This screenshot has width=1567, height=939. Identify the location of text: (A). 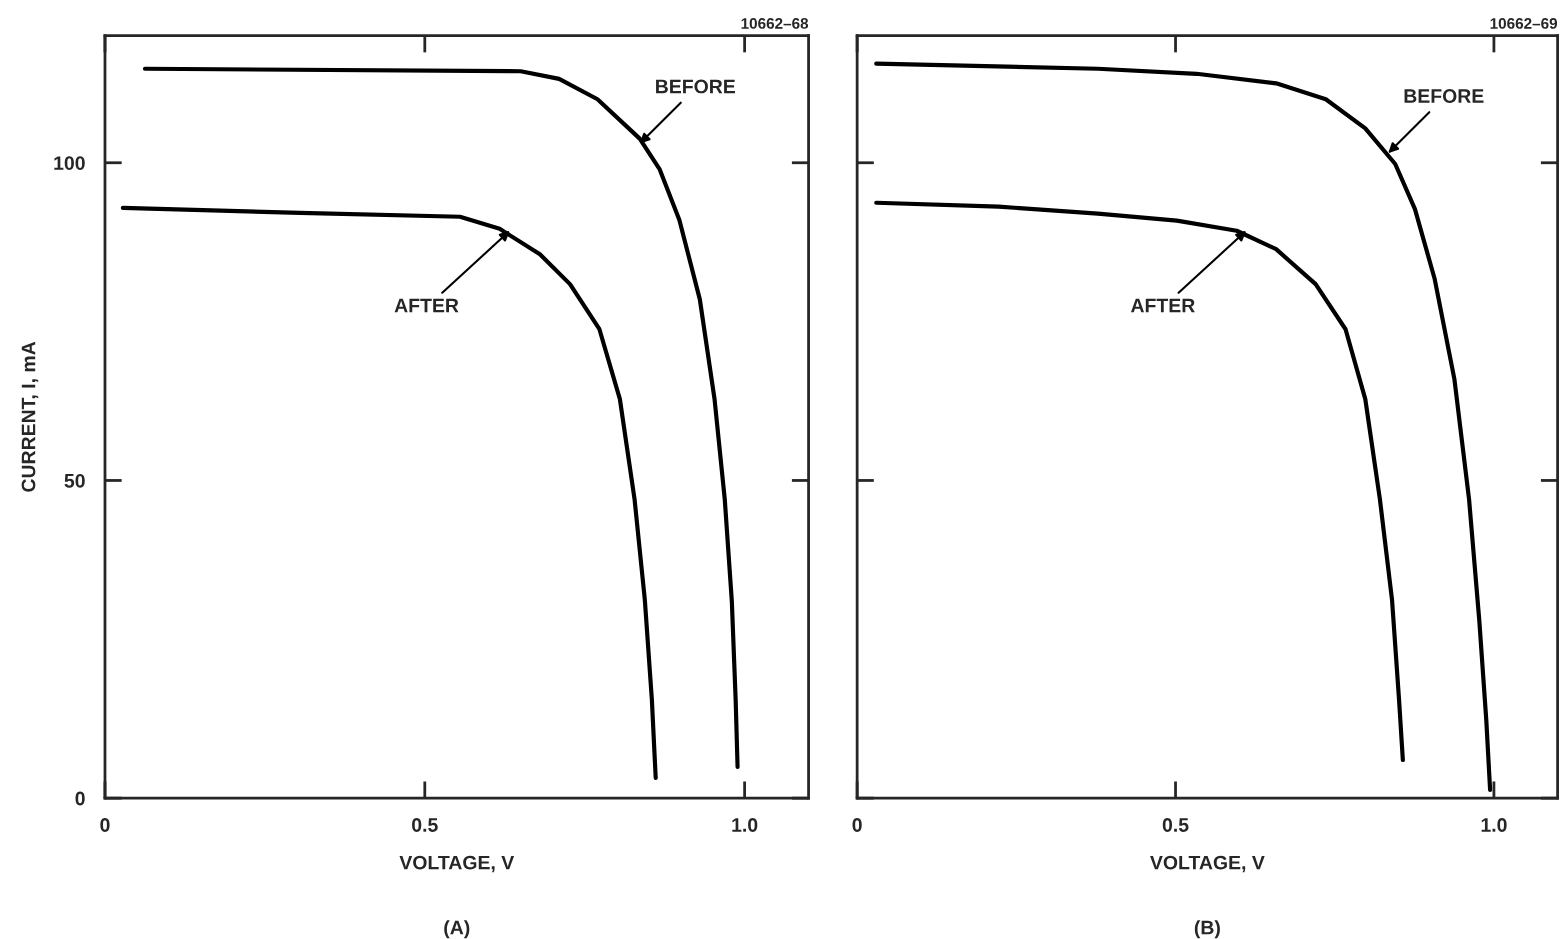
(457, 929).